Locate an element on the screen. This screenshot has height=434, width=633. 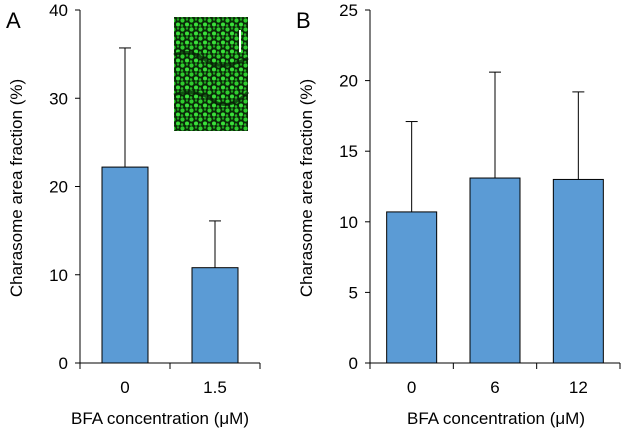
panel-label-b: B is located at coordinates (303, 20).